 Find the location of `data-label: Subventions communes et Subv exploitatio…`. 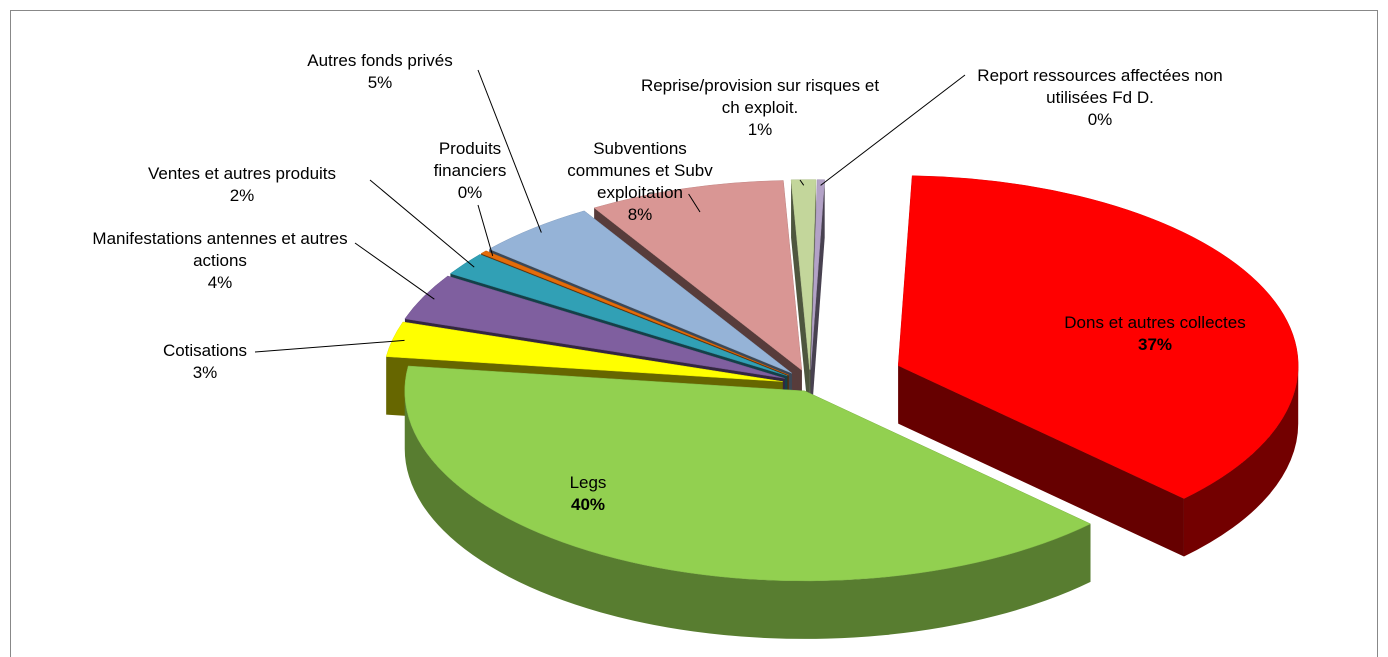

data-label: Subventions communes et Subv exploitatio… is located at coordinates (640, 182).